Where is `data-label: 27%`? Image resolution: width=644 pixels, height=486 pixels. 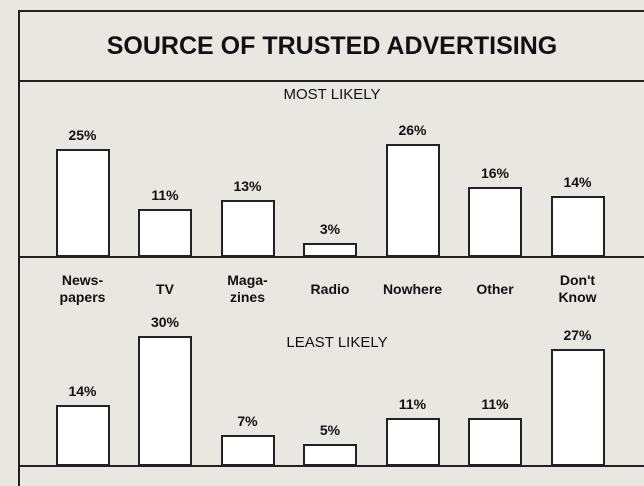
data-label: 27% is located at coordinates (577, 334).